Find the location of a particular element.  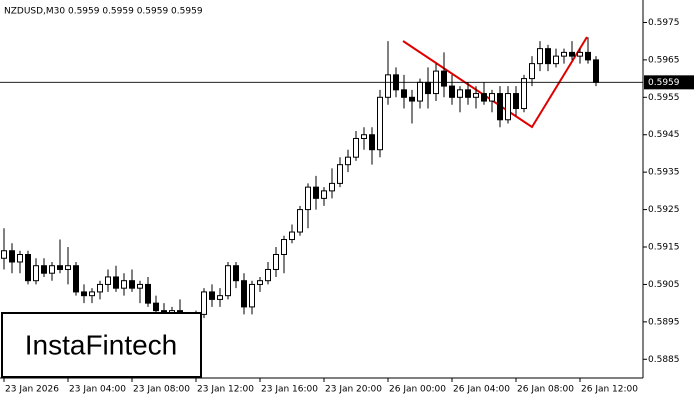

current-price-label: 0.5959 is located at coordinates (664, 83).